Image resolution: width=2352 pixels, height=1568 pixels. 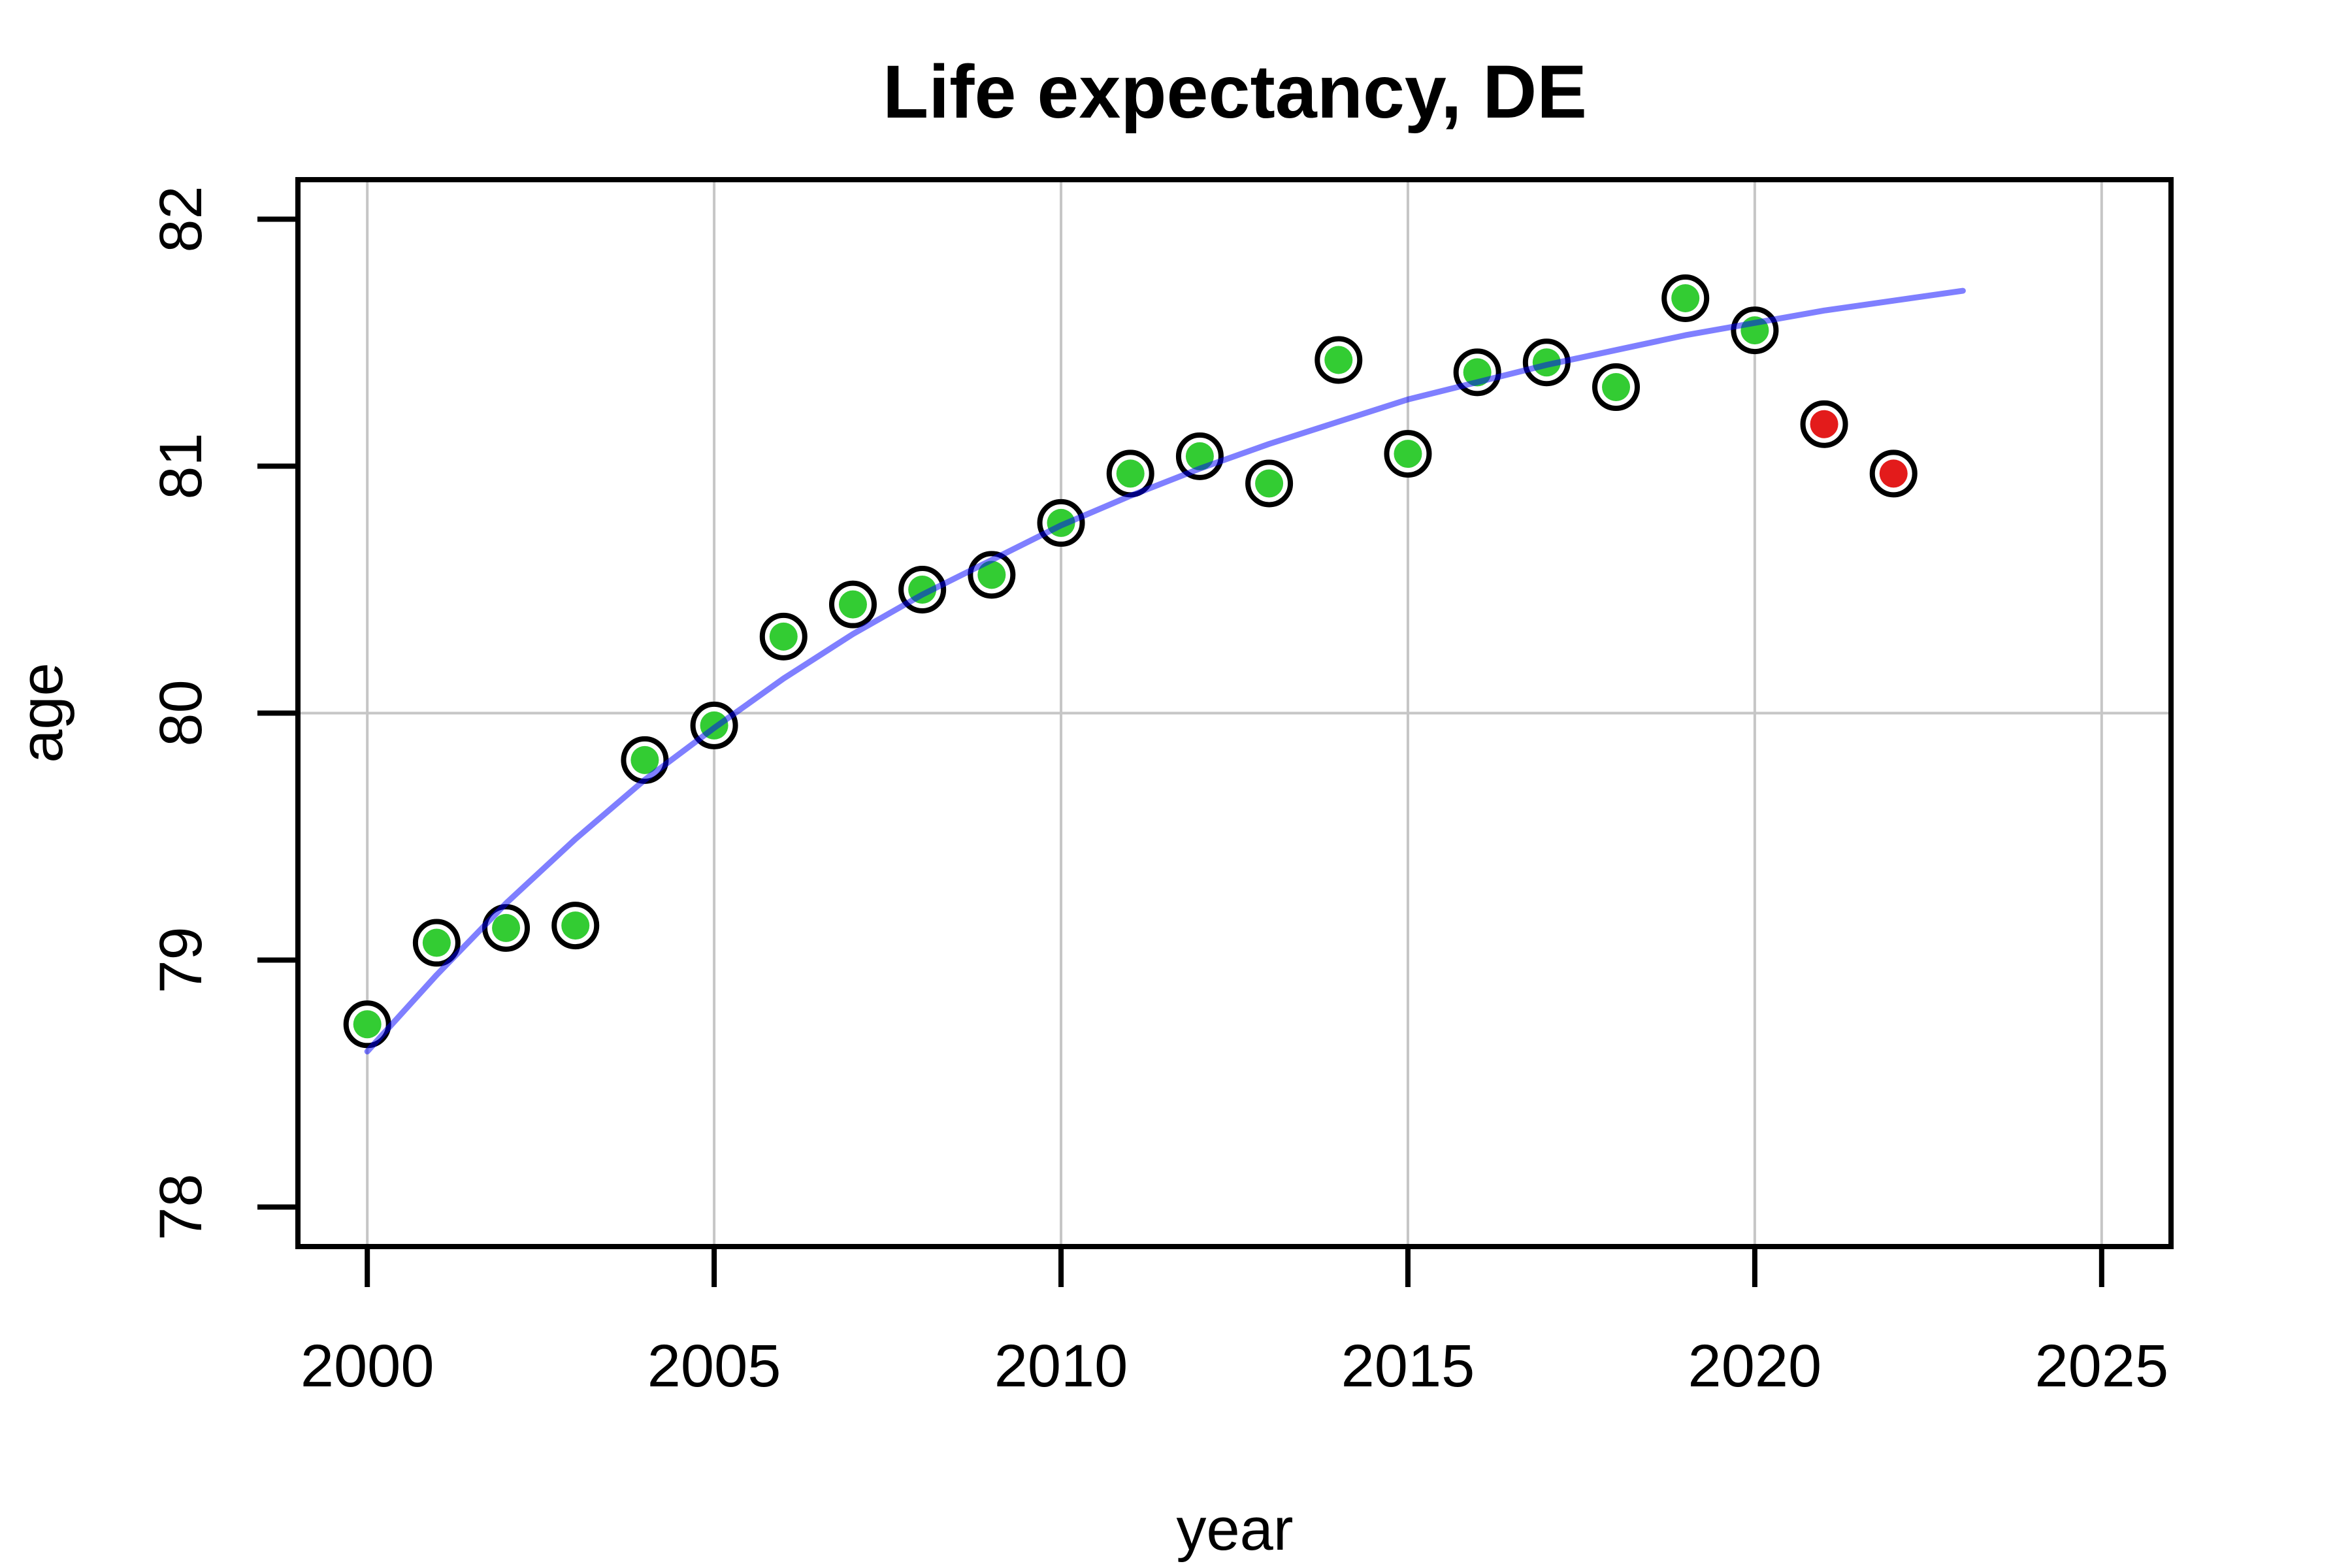 I want to click on chart-title: Life expectancy, DE, so click(x=1235, y=92).